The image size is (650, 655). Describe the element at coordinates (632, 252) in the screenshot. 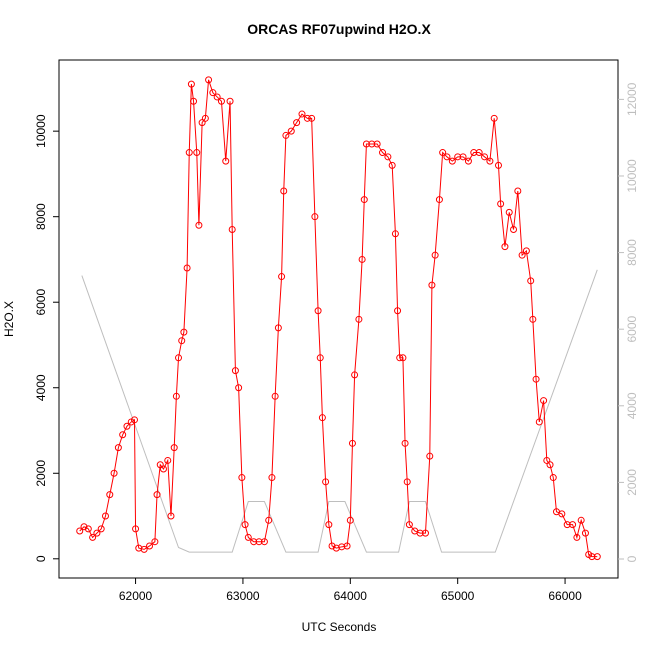

I see `y2-tick-label: 8000` at that location.